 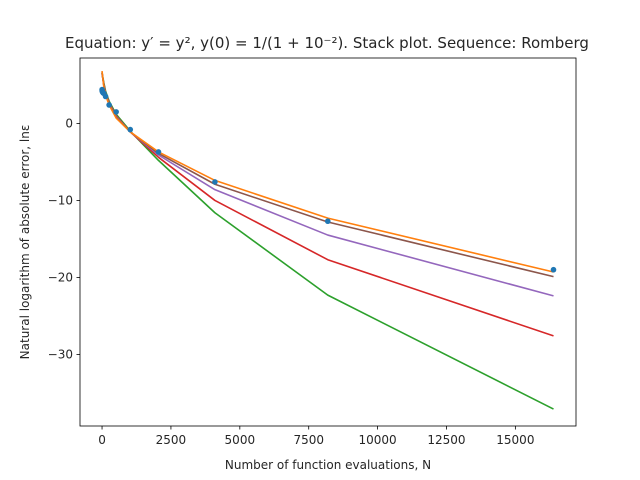 I want to click on y-axis-ticks: 0 −10 −20 −30, so click(x=64, y=238).